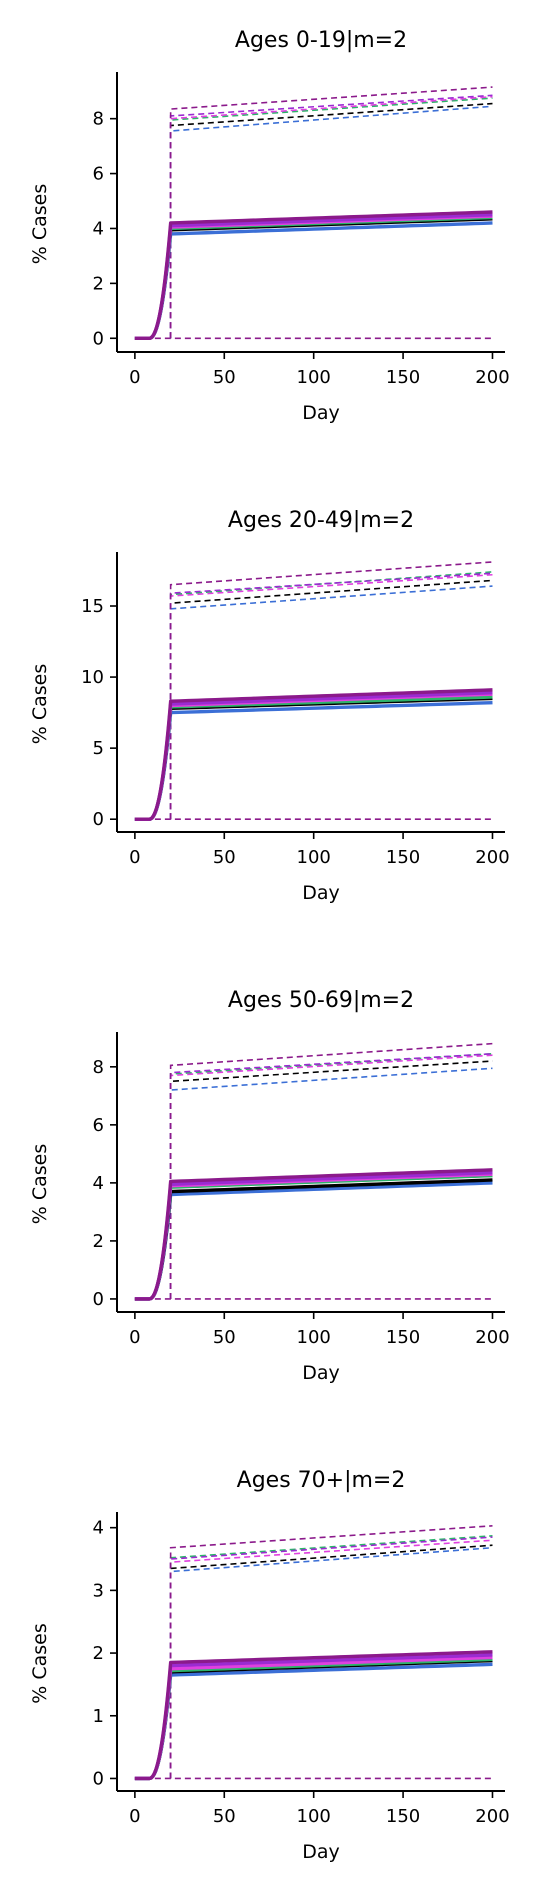 The width and height of the screenshot is (535, 1904). I want to click on chart-title: Ages 70+|m=2, so click(321, 1480).